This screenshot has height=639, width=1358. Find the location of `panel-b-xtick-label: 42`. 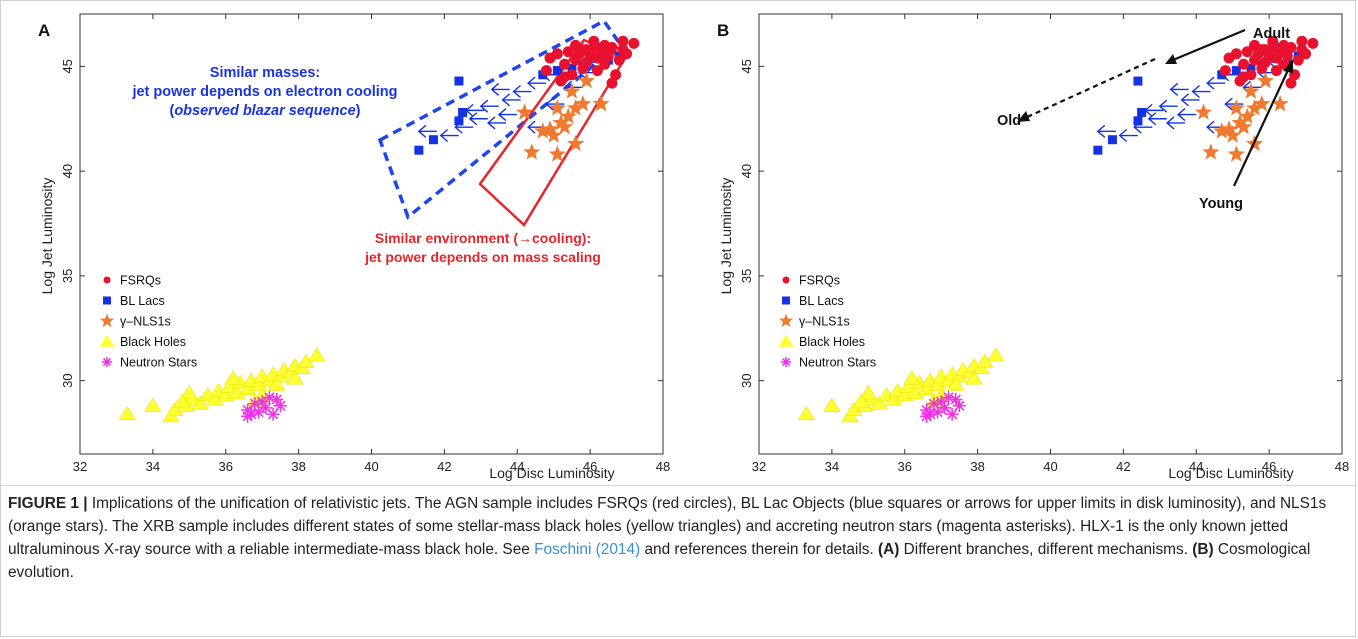

panel-b-xtick-label: 42 is located at coordinates (1123, 466).